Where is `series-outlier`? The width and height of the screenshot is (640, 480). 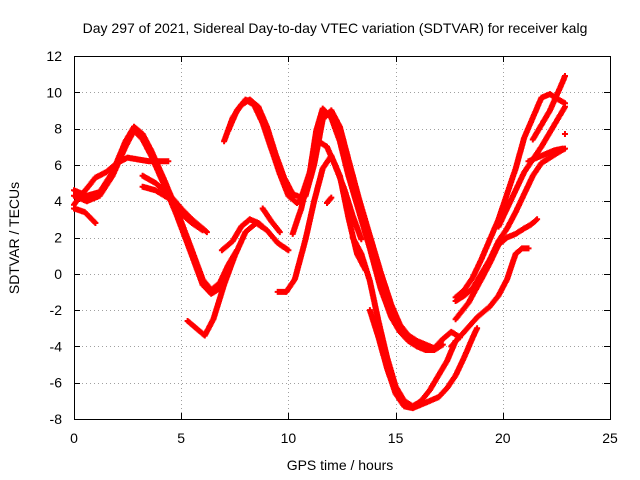 series-outlier is located at coordinates (564, 134).